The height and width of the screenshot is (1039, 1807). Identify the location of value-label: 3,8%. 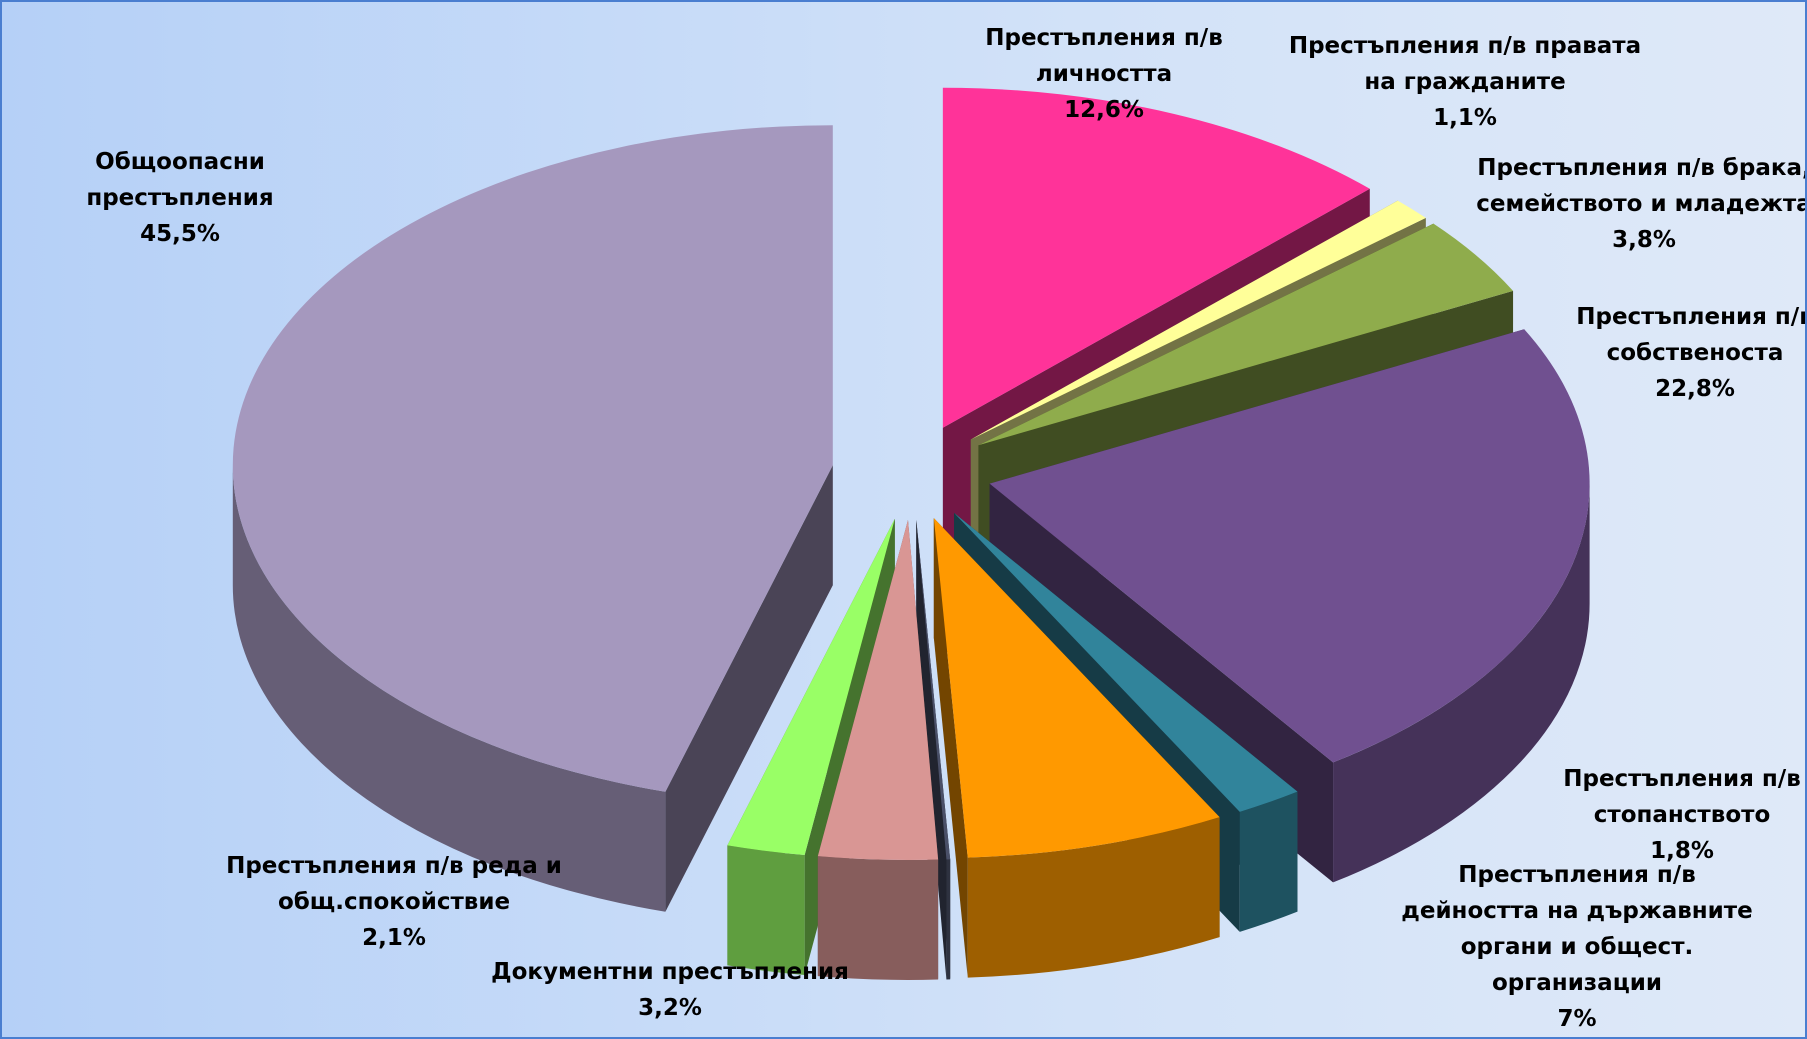
(1644, 240).